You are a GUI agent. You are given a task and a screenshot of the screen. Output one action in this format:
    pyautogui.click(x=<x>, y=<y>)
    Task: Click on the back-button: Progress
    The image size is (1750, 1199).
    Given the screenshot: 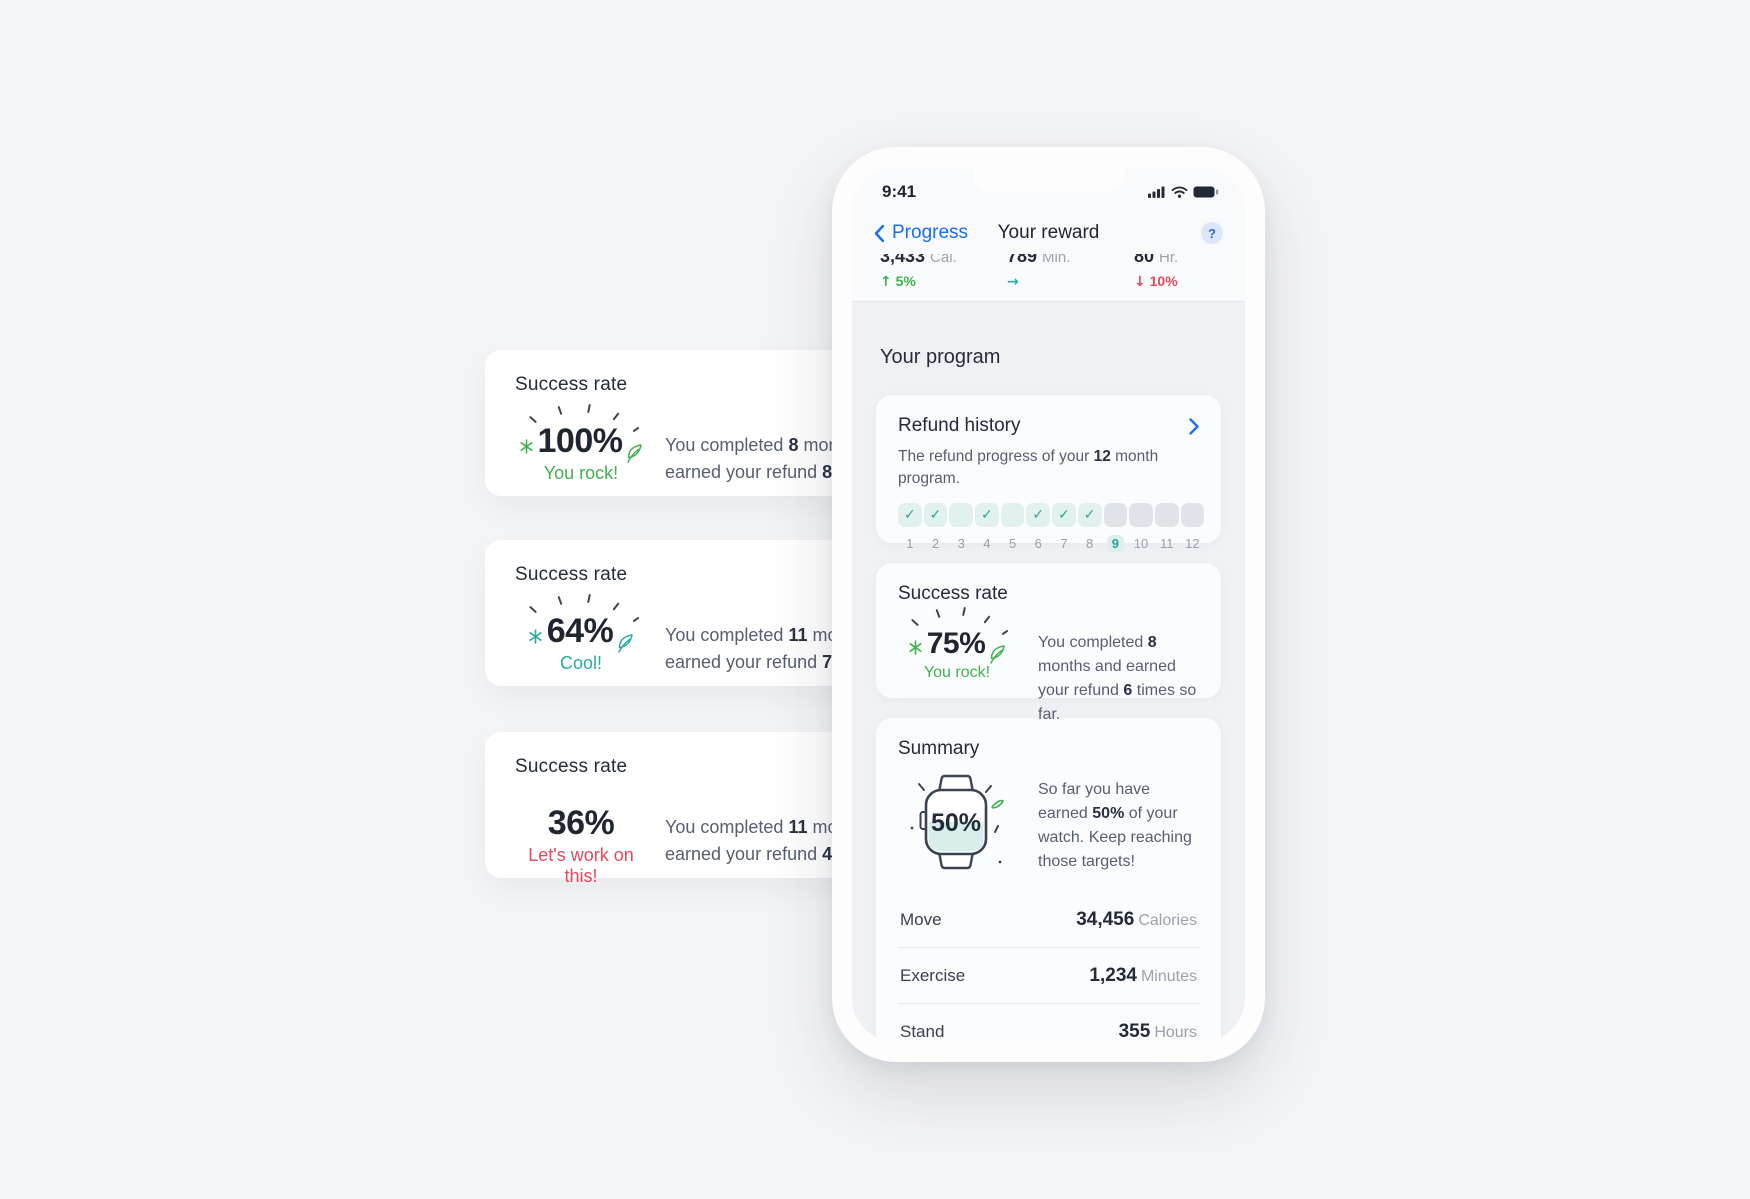 What is the action you would take?
    pyautogui.click(x=921, y=233)
    